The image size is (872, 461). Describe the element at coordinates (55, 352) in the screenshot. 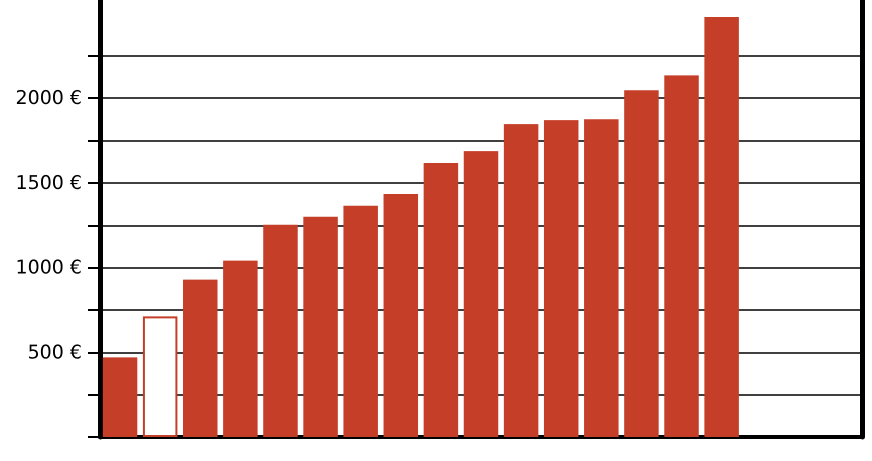

I see `y-tick-label: 500 €` at that location.